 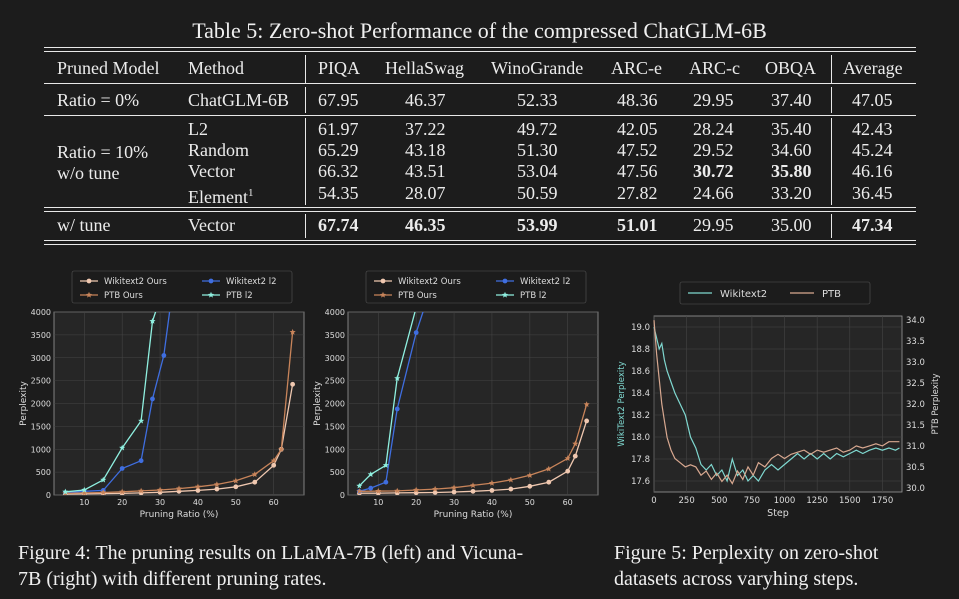 I want to click on x-tick-label: 250, so click(x=687, y=501).